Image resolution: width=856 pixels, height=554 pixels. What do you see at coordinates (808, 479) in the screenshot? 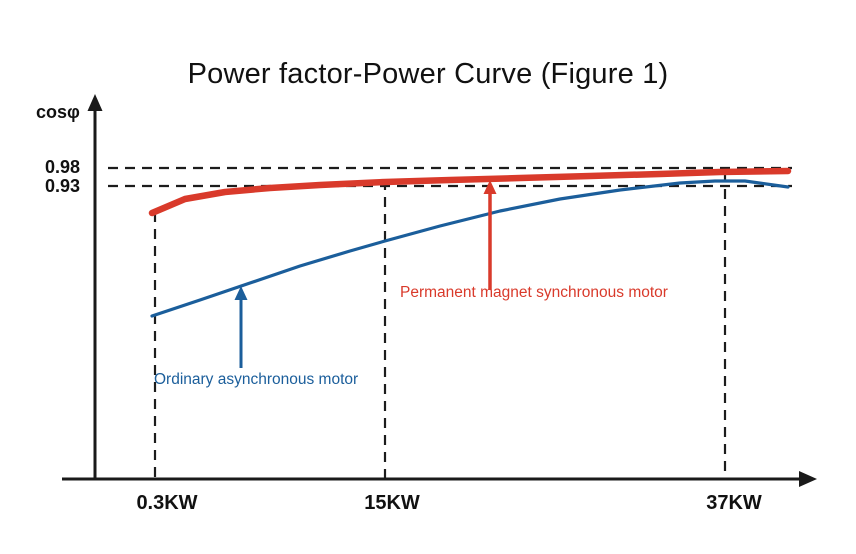
I see `x-axis-arrow-icon` at bounding box center [808, 479].